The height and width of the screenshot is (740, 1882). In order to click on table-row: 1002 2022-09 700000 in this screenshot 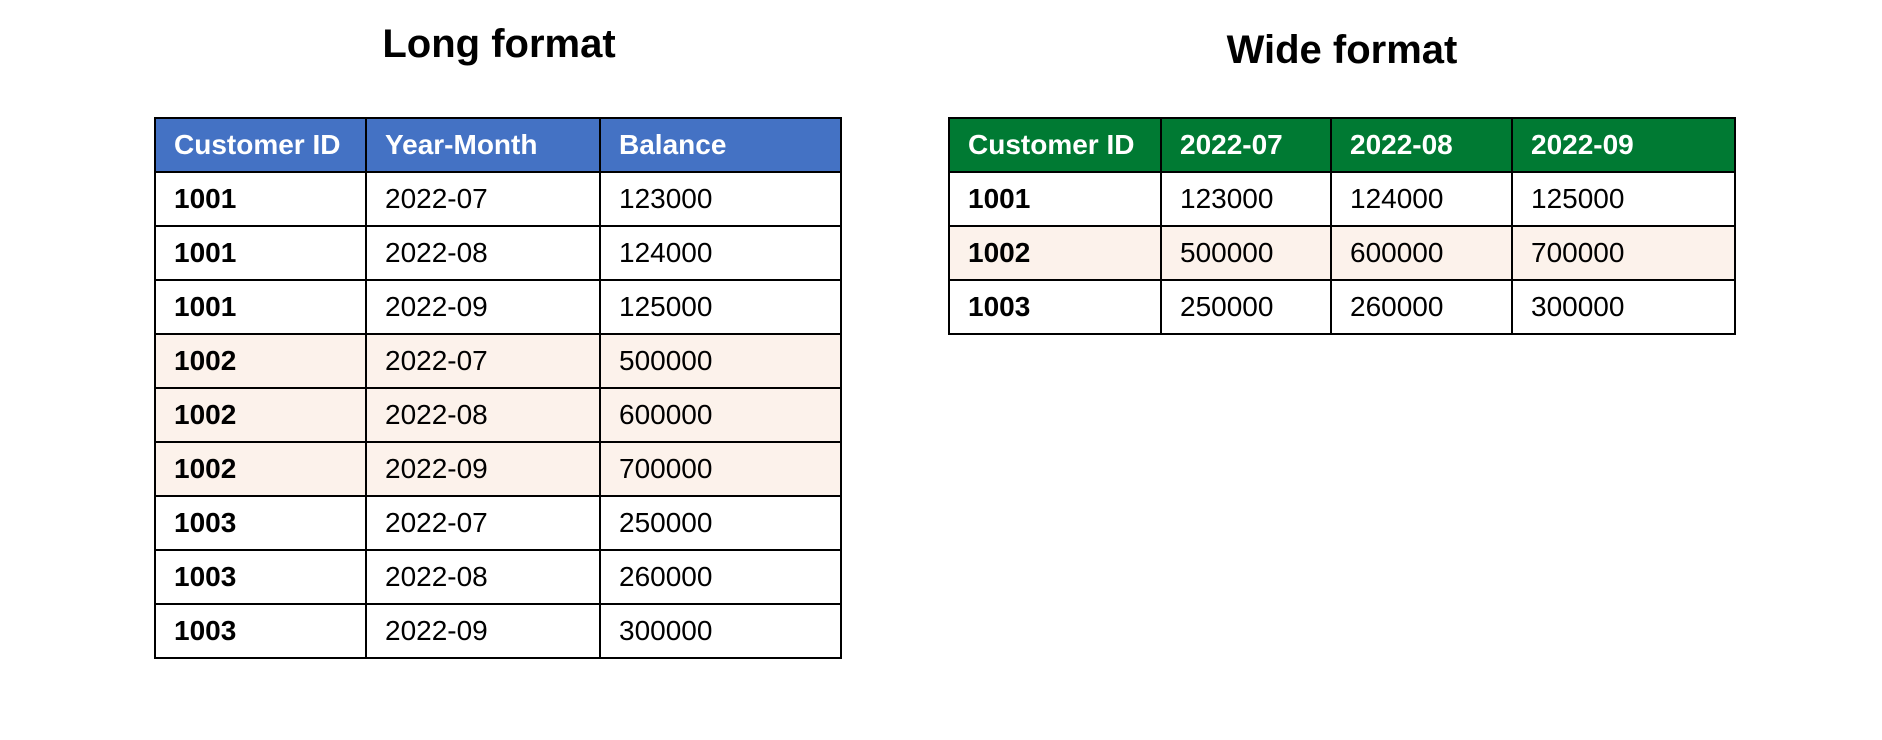, I will do `click(498, 469)`.